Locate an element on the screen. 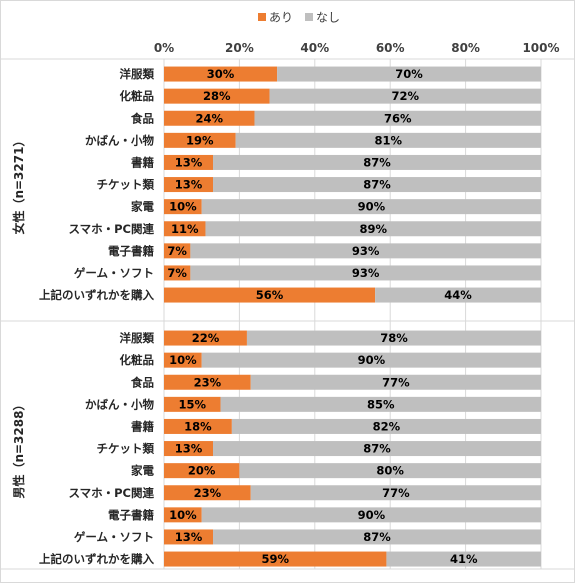 This screenshot has width=575, height=584. group-label: 男性（n=3288） is located at coordinates (18, 449).